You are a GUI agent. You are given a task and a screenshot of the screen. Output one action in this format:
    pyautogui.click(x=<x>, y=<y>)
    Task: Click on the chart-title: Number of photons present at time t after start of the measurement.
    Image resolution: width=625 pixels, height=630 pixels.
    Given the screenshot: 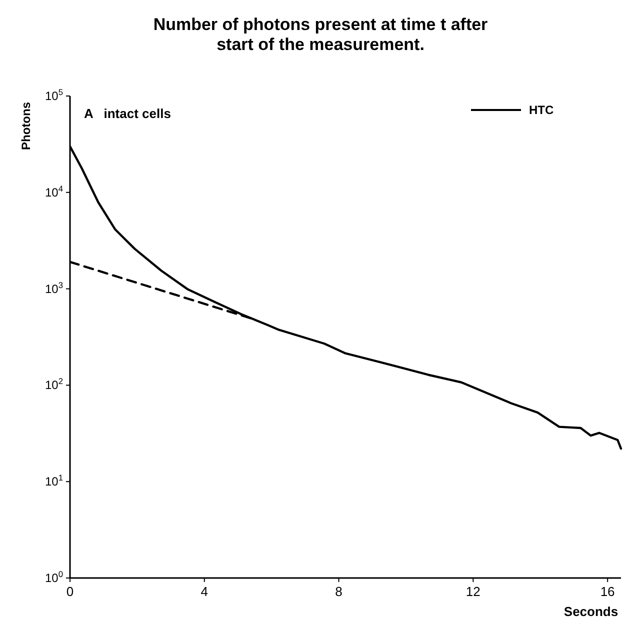 What is the action you would take?
    pyautogui.click(x=320, y=34)
    